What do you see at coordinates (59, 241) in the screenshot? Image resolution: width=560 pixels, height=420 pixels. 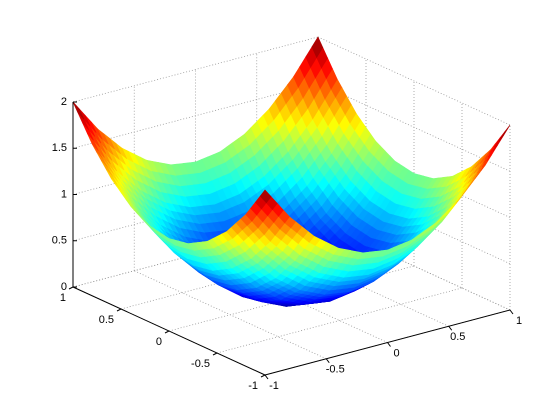 I see `z-tick-label: 0.5` at bounding box center [59, 241].